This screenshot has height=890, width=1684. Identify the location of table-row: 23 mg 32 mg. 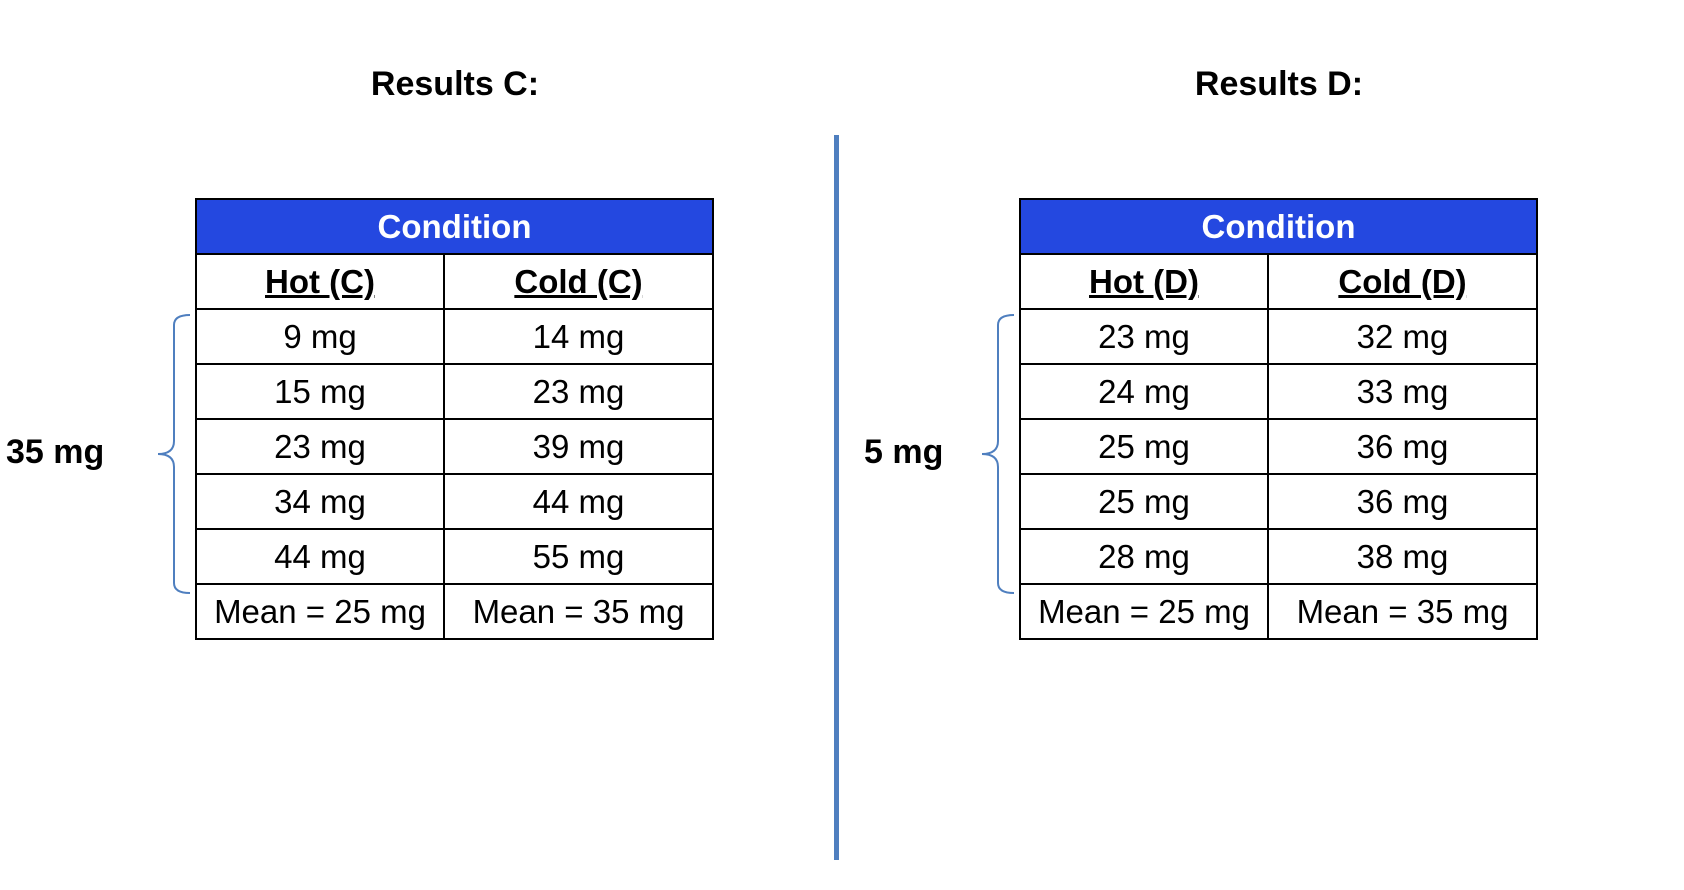
(1279, 336).